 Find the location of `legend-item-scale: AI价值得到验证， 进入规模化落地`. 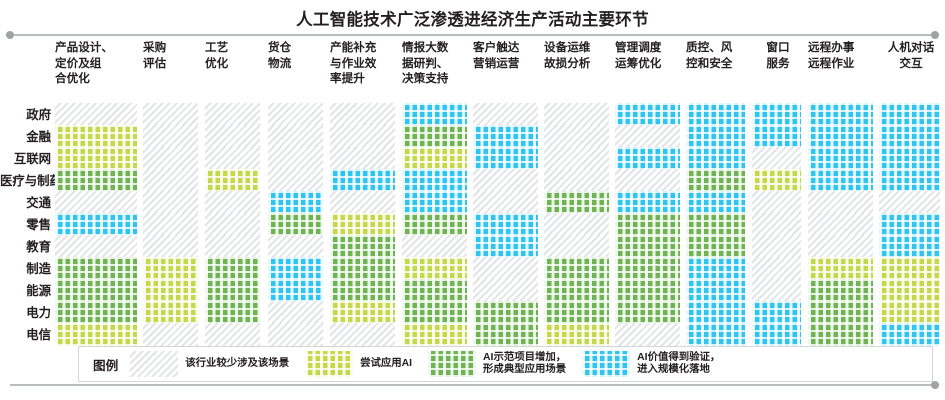

legend-item-scale: AI价值得到验证， 进入规模化落地 is located at coordinates (651, 364).